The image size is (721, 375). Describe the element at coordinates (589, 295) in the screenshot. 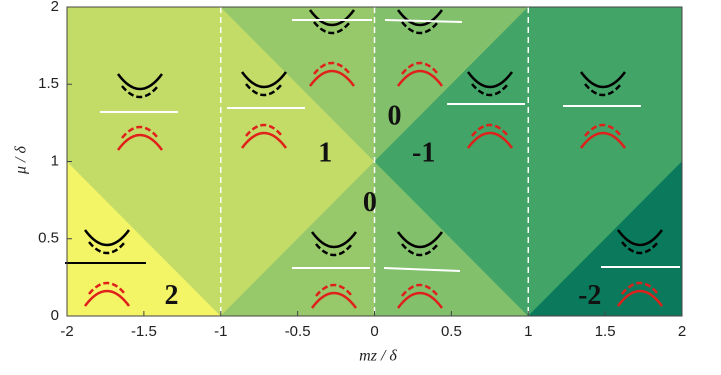

I see `region-label: -2` at that location.